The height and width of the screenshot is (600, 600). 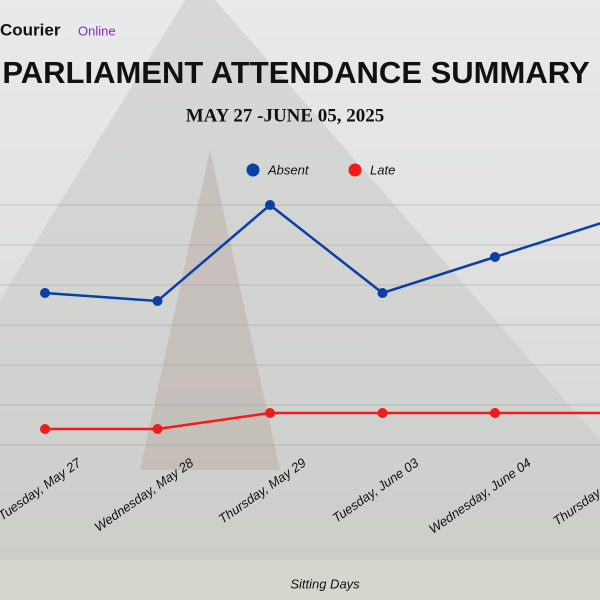 What do you see at coordinates (288, 169) in the screenshot?
I see `legend-label: Absent` at bounding box center [288, 169].